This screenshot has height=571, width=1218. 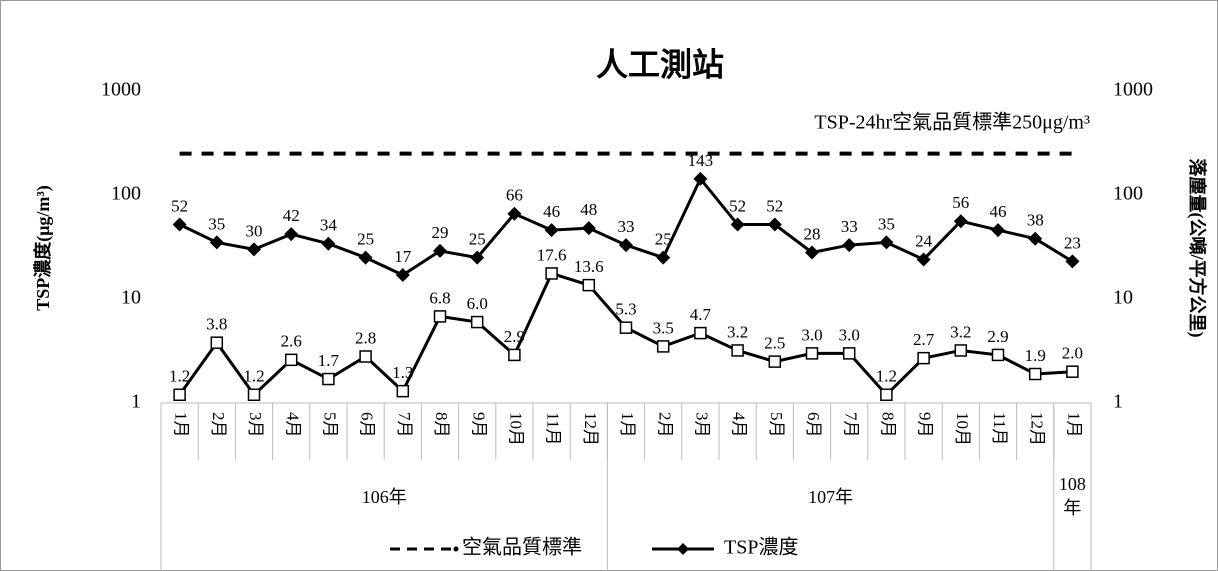 I want to click on x-tick-label: 8月, so click(x=887, y=425).